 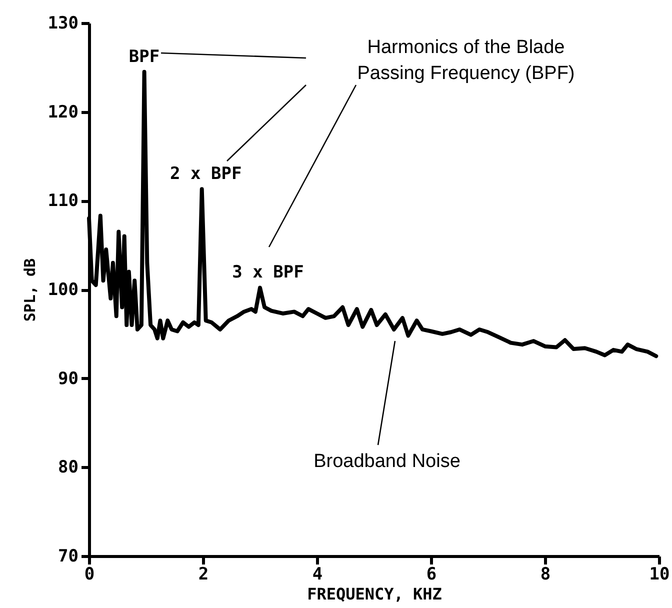 I want to click on x-axis-title: FREQUENCY, KHZ, so click(x=374, y=594).